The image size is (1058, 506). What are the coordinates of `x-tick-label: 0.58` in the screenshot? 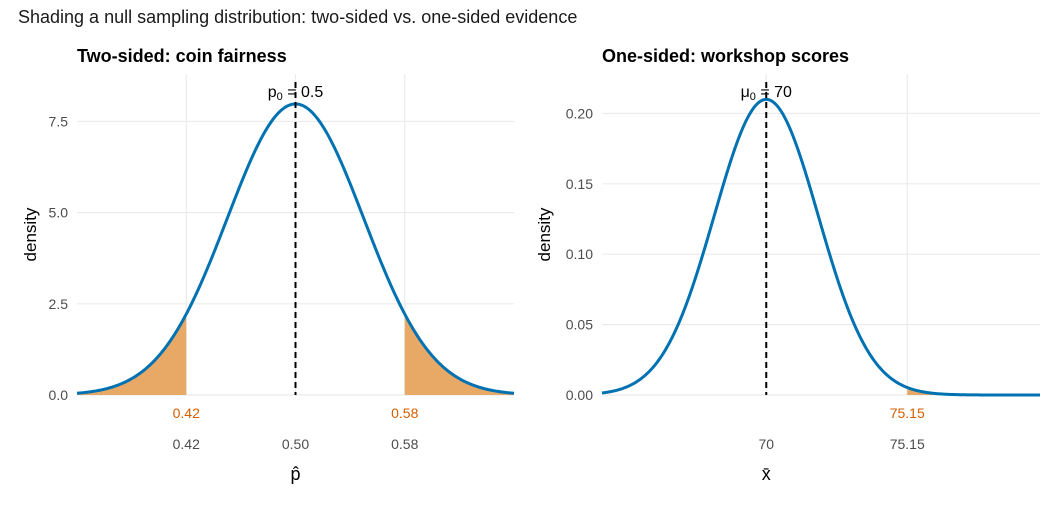 It's located at (404, 444).